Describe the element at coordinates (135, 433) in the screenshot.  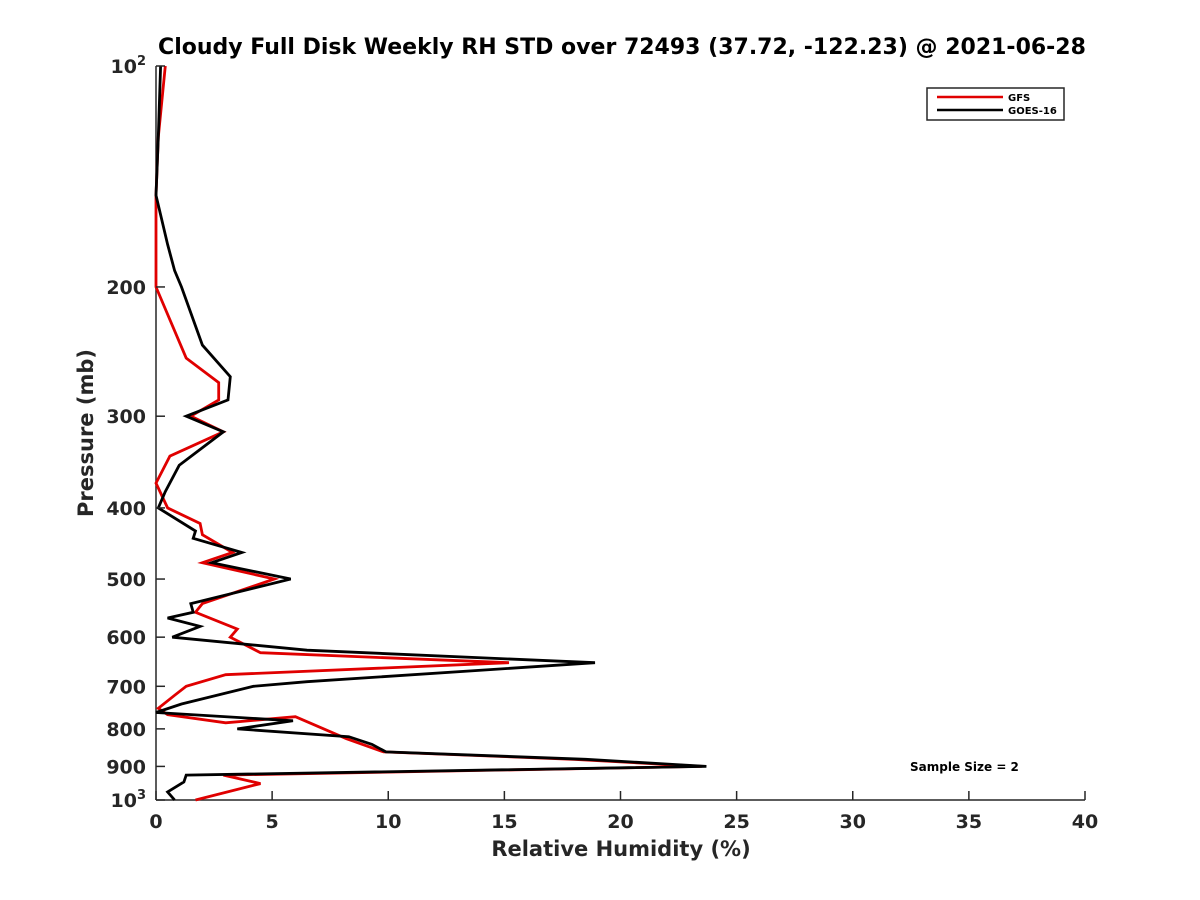
I see `y-ticks: 10² 200 300 400 500 600 700 800 900 10³` at that location.